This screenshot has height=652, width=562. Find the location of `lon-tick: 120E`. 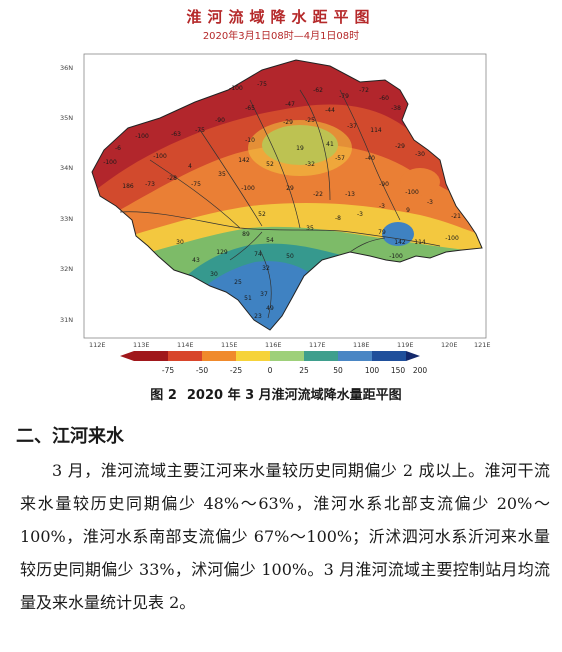

lon-tick: 120E is located at coordinates (449, 345).